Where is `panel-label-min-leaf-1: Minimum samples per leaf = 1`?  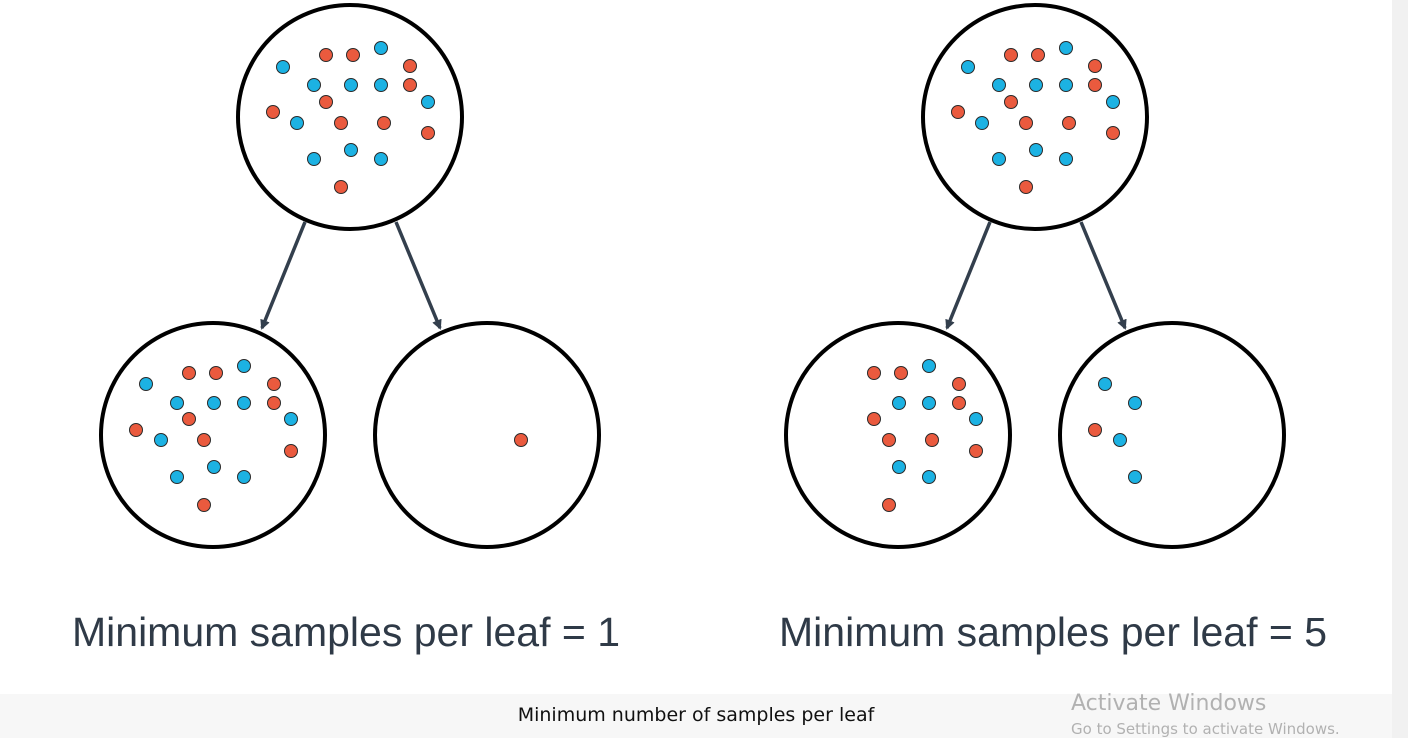 panel-label-min-leaf-1: Minimum samples per leaf = 1 is located at coordinates (346, 632).